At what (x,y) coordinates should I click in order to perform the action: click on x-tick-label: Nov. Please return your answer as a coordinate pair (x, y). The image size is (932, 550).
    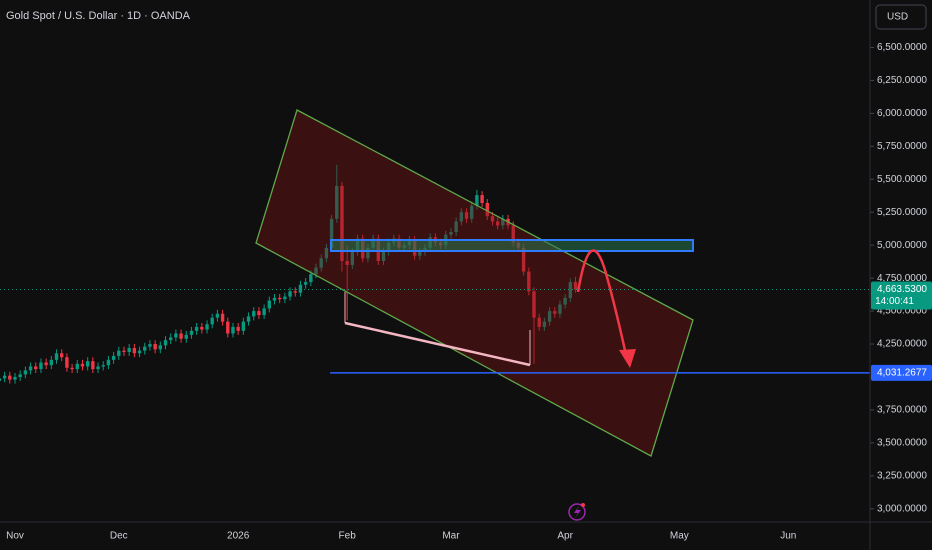
    Looking at the image, I should click on (15, 536).